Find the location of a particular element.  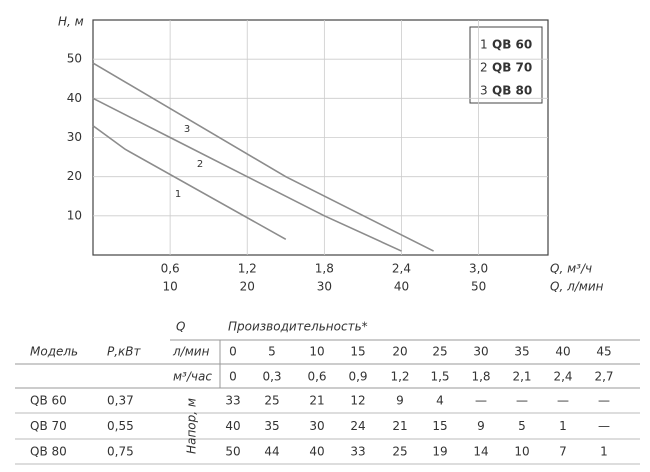

table-power-header: Р,кВт is located at coordinates (124, 352).